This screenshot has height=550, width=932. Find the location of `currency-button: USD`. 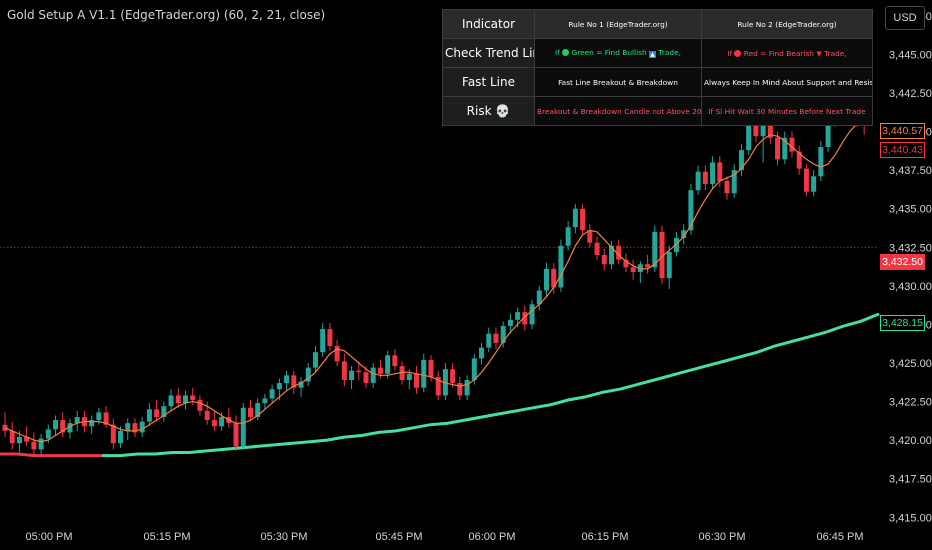

currency-button: USD is located at coordinates (905, 18).